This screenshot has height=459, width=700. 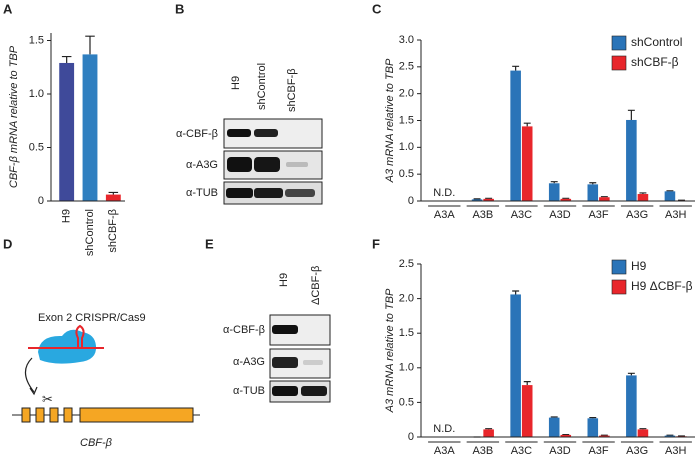 What do you see at coordinates (96, 443) in the screenshot?
I see `gene-label: CBF-β` at bounding box center [96, 443].